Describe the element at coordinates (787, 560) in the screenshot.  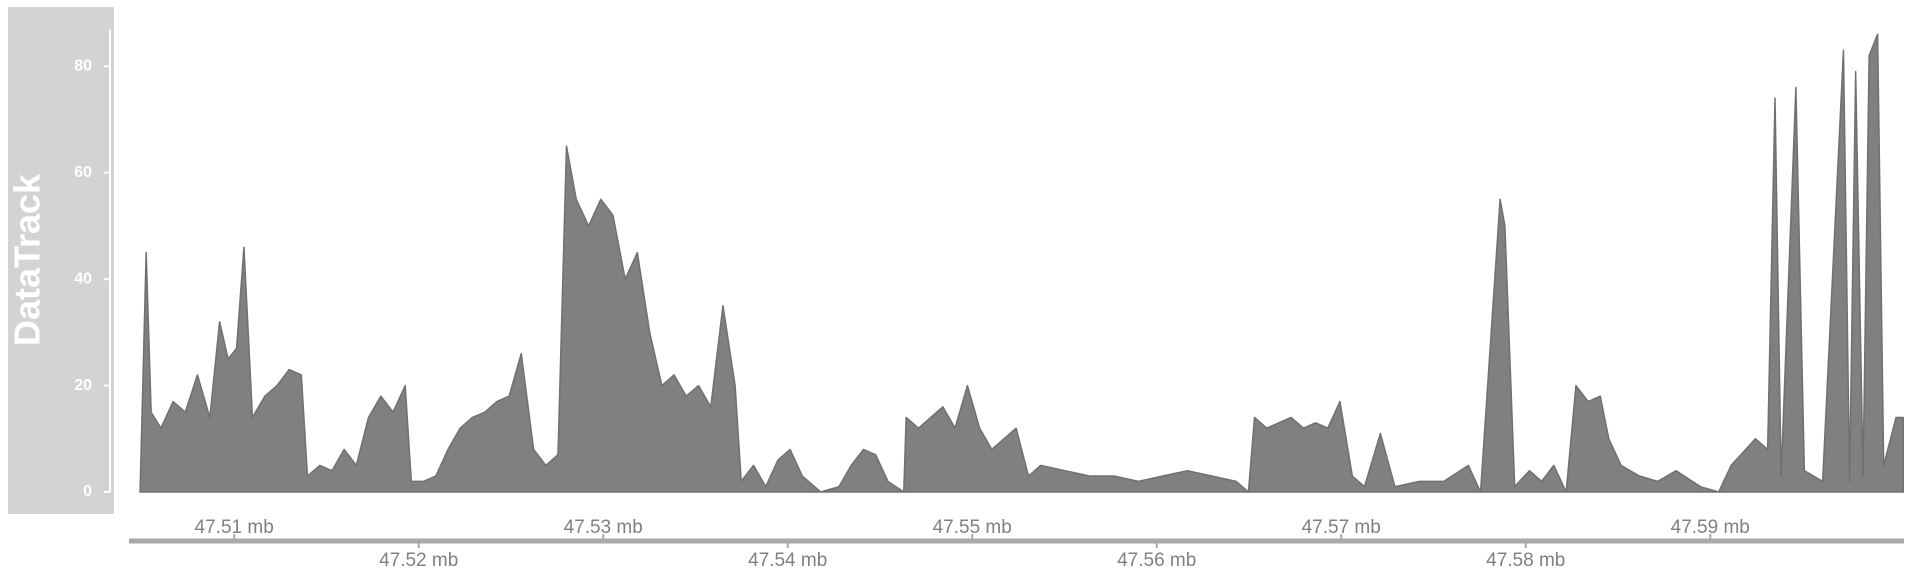
I see `x-tick-label: 47.54 mb` at that location.